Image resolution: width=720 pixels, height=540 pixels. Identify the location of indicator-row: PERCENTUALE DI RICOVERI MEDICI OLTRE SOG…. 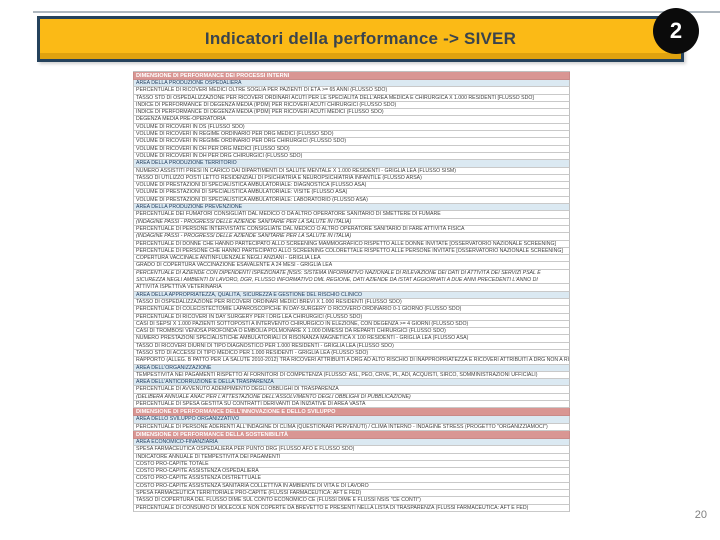
(351, 91).